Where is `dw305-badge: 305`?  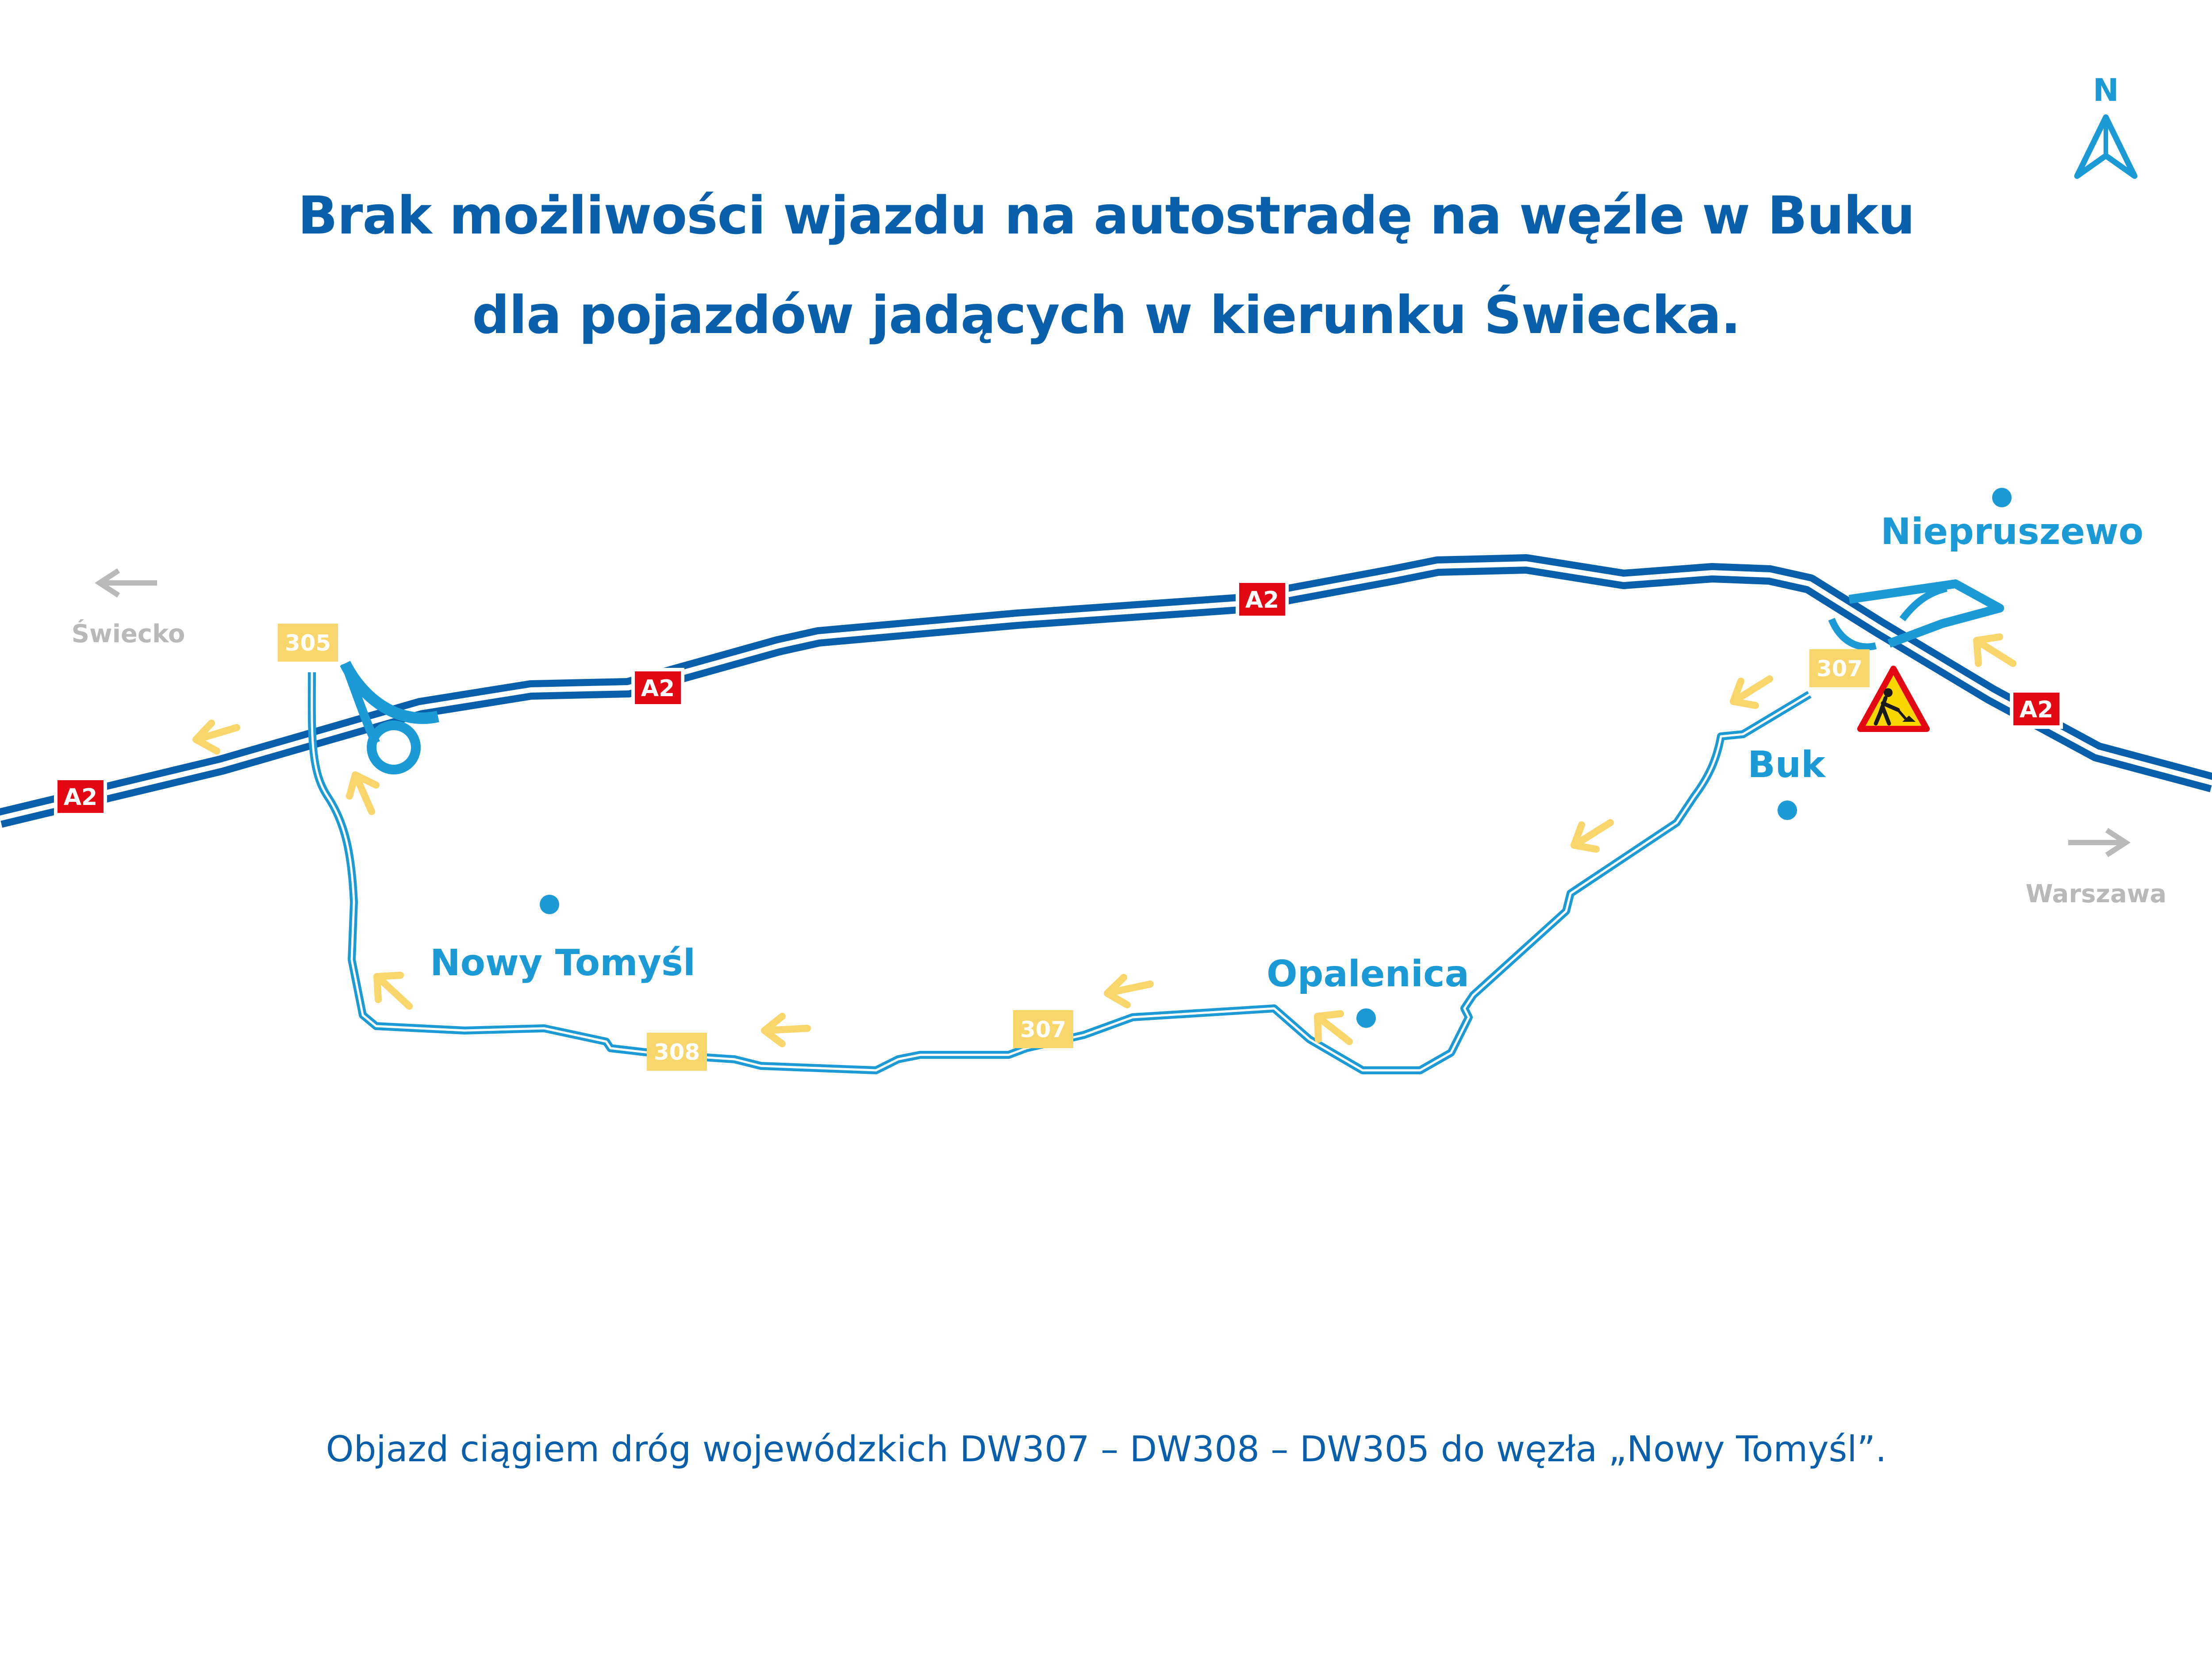 dw305-badge: 305 is located at coordinates (308, 643).